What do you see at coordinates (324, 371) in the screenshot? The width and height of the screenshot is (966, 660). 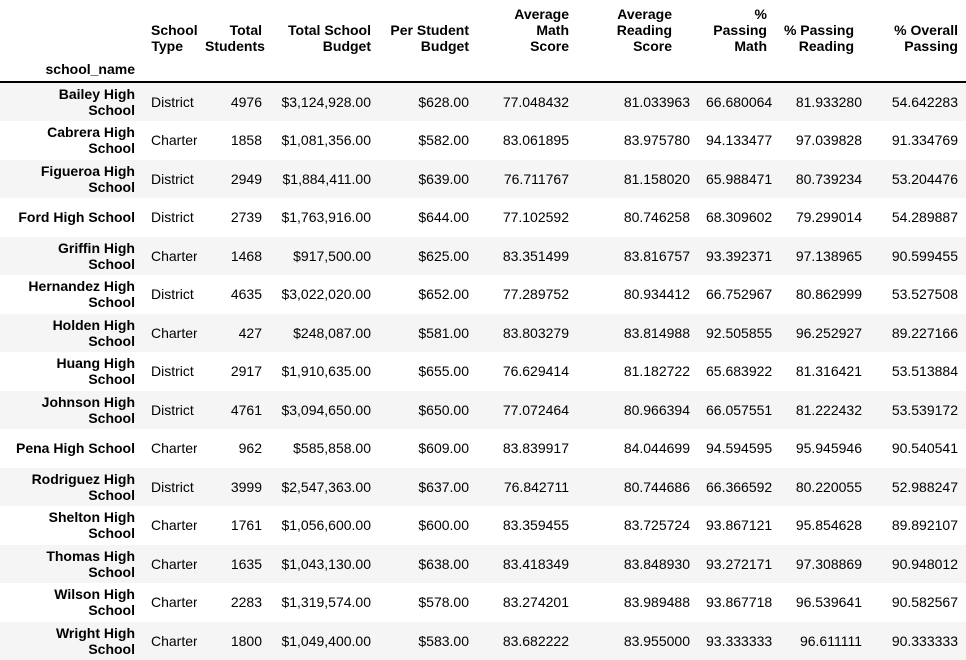 I see `cell-total-school-budget: $1,910,635.00` at bounding box center [324, 371].